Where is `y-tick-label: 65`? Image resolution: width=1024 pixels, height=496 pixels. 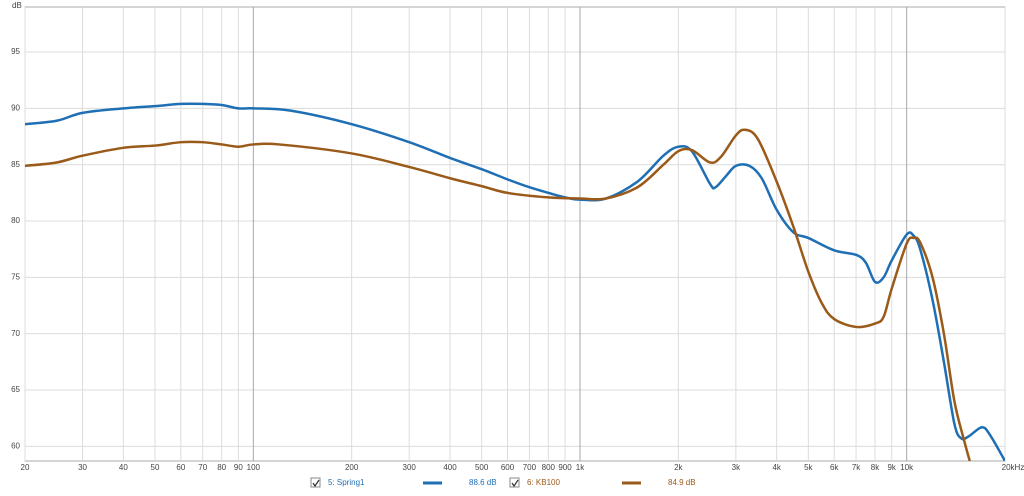
y-tick-label: 65 is located at coordinates (15, 389).